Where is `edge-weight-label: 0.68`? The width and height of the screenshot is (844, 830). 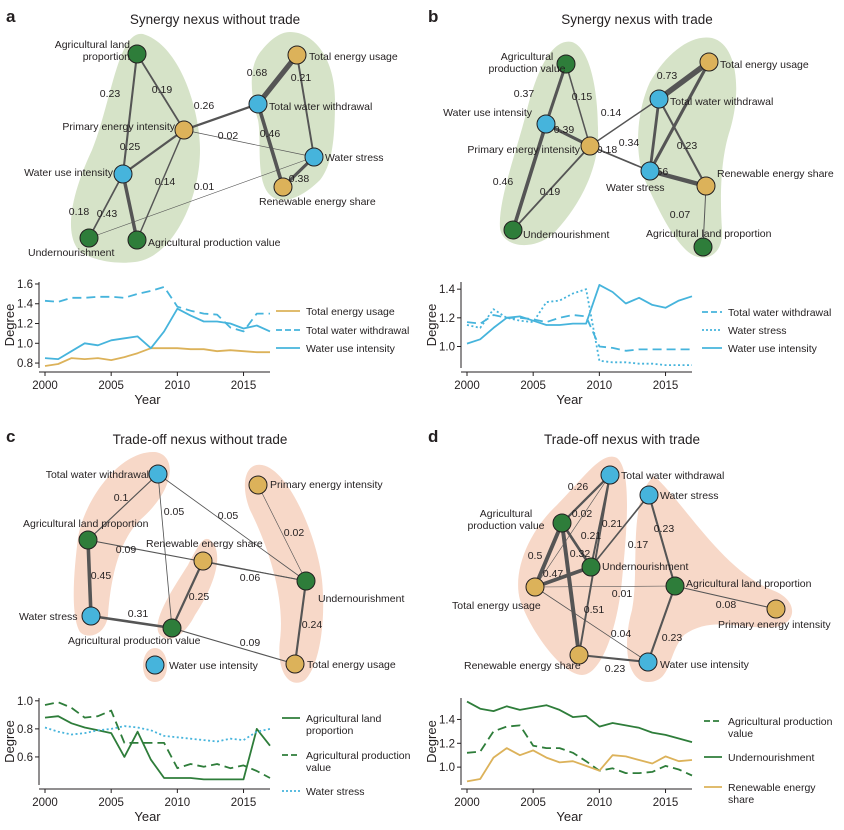
edge-weight-label: 0.68 is located at coordinates (257, 73).